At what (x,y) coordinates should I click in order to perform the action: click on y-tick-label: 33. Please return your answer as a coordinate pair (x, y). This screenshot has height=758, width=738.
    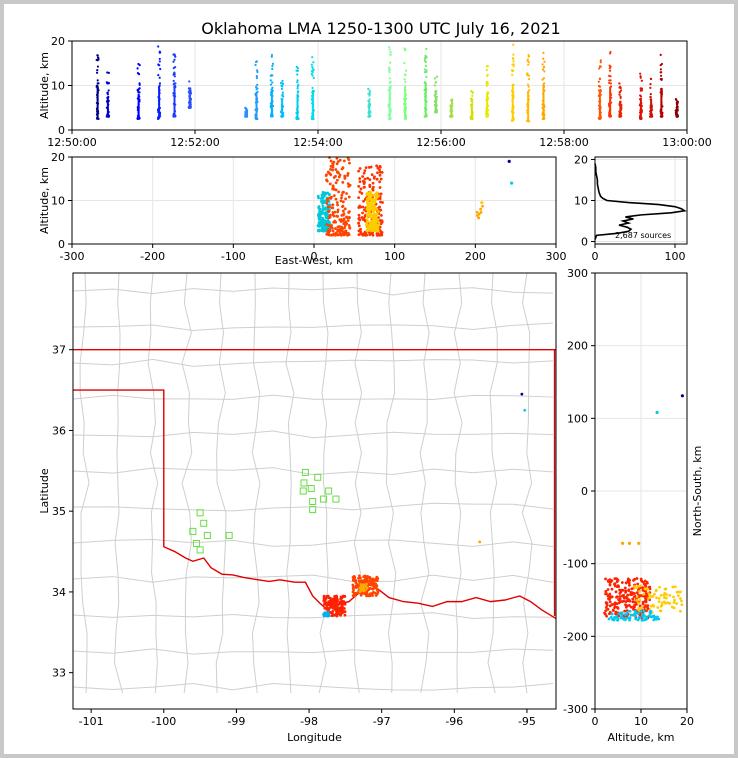
    Looking at the image, I should click on (59, 673).